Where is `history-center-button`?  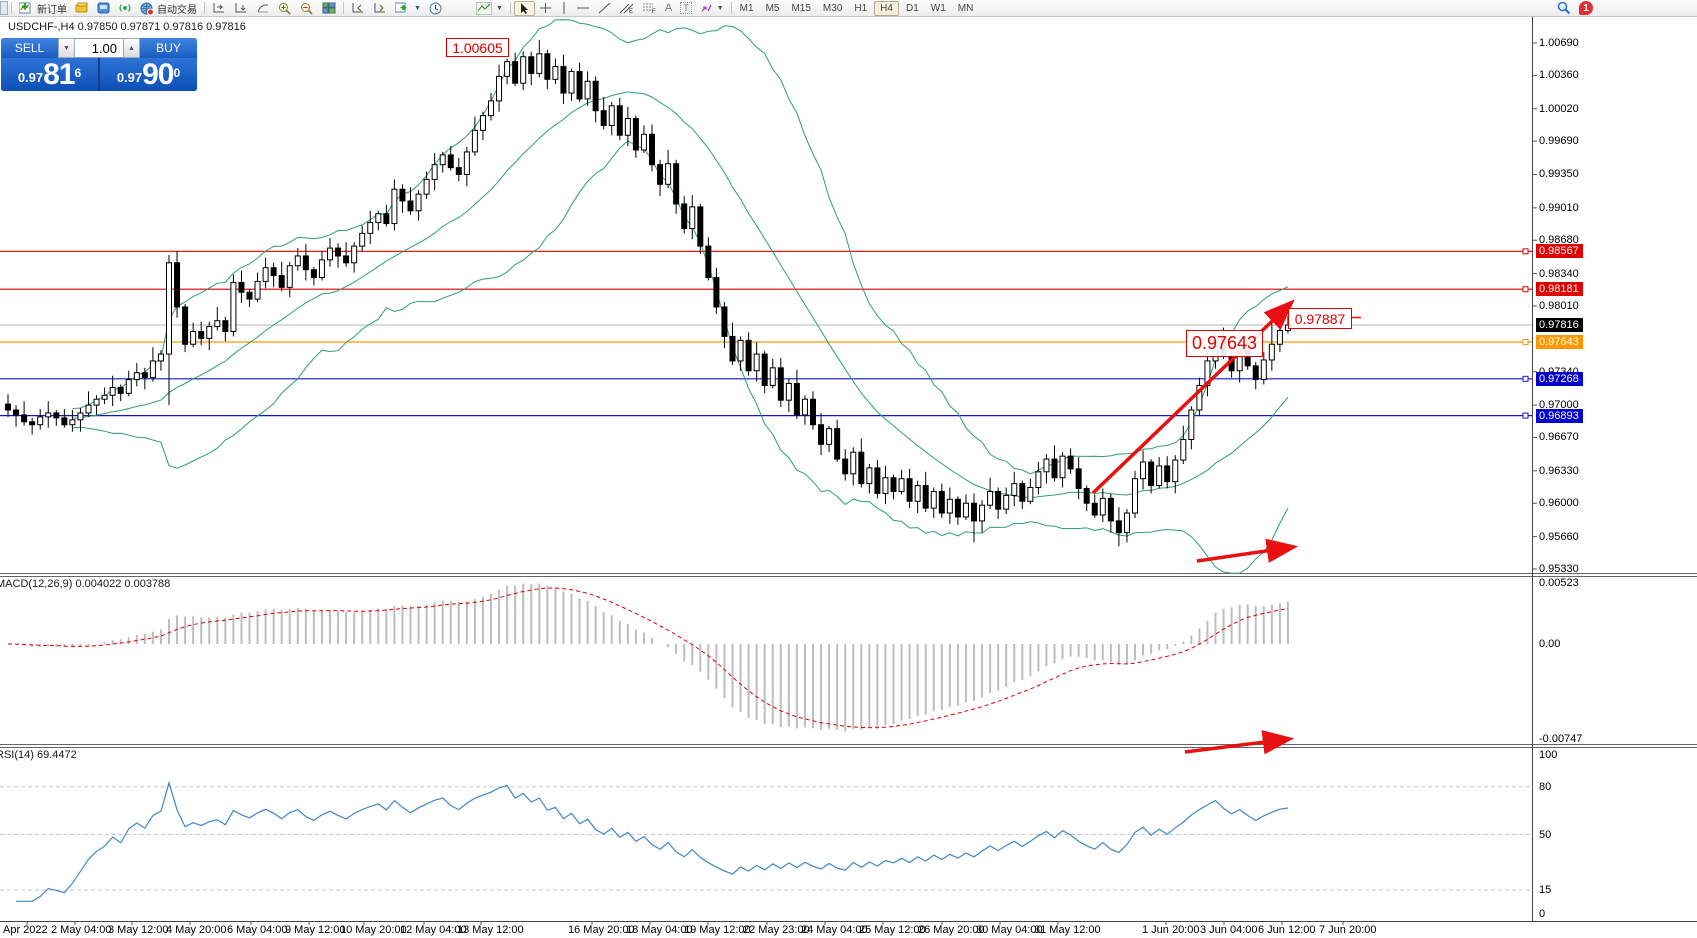 history-center-button is located at coordinates (82, 8).